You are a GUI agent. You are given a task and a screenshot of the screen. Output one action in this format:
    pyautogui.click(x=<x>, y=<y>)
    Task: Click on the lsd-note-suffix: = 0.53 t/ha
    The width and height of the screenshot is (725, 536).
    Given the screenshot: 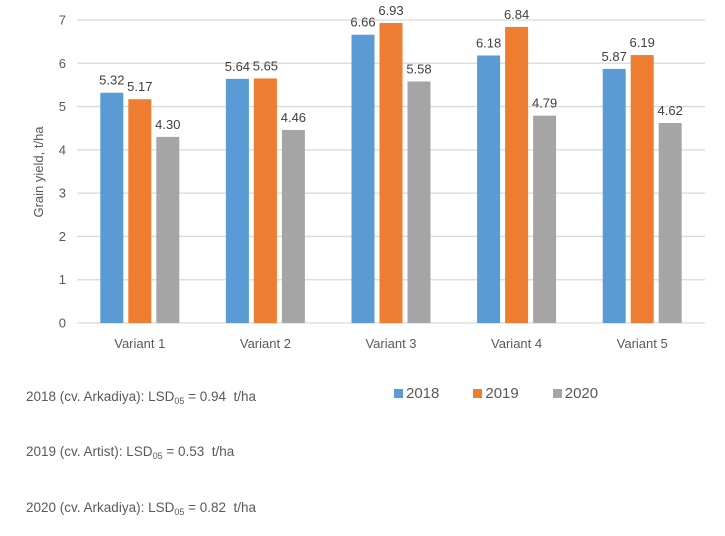 What is the action you would take?
    pyautogui.click(x=198, y=451)
    